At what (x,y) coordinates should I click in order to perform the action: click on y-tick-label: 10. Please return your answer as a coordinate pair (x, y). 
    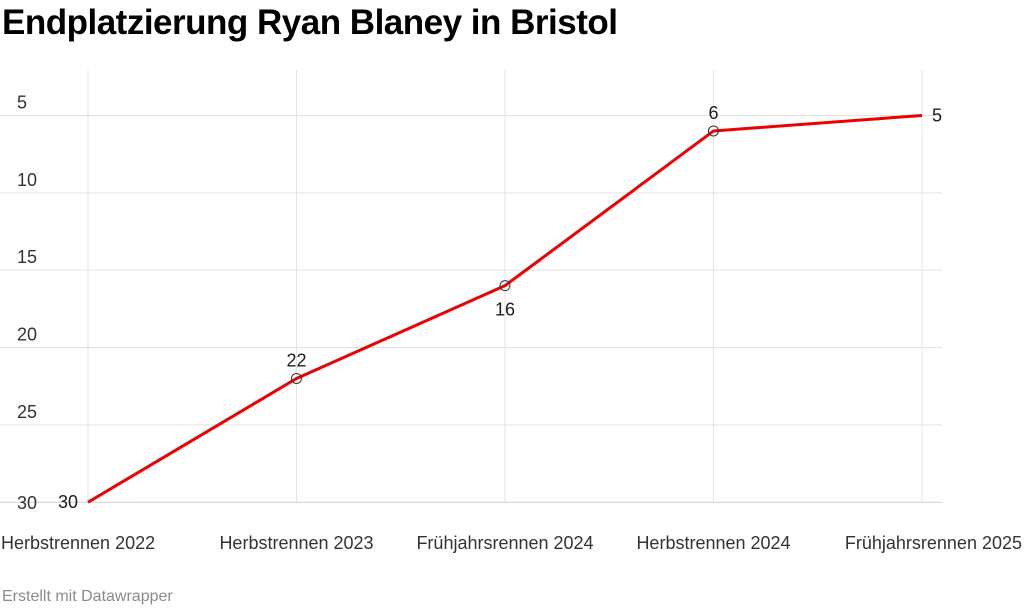
    Looking at the image, I should click on (27, 180).